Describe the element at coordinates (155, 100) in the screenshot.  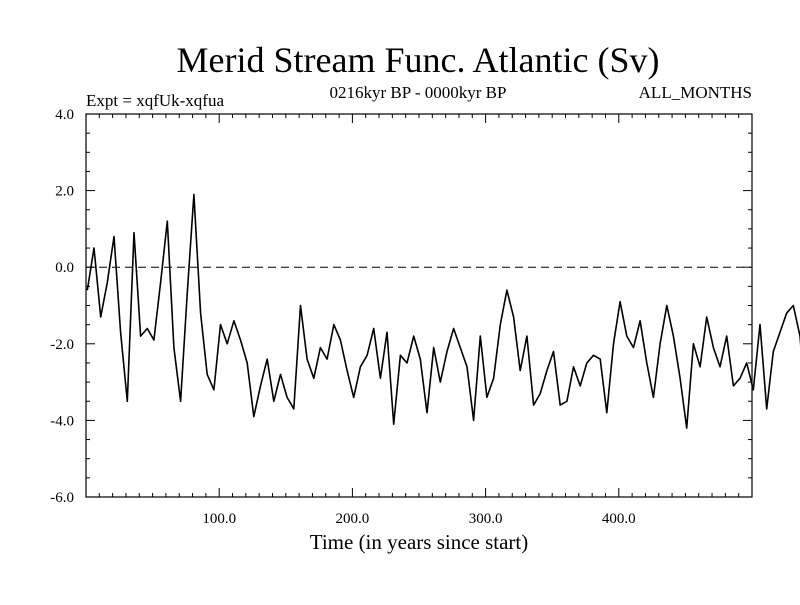
I see `subtitle-experiment: Expt = xqfUk-xqfua` at that location.